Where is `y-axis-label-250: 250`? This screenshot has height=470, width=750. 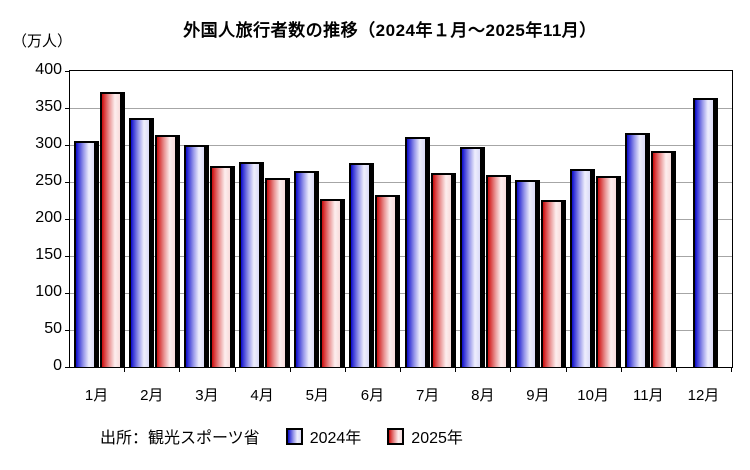 y-axis-label-250: 250 is located at coordinates (48, 180).